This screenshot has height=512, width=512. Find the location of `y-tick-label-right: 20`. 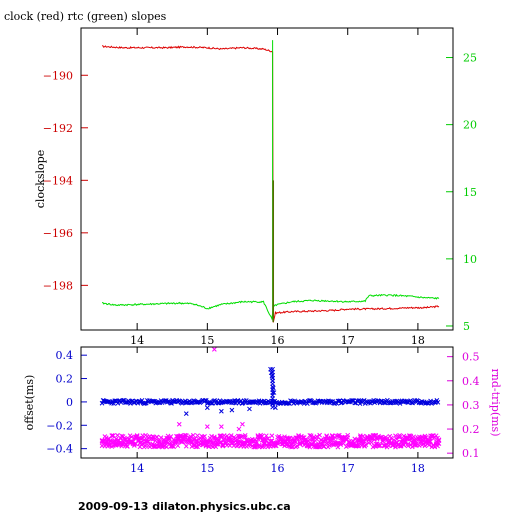

y-tick-label-right: 20 is located at coordinates (470, 125).